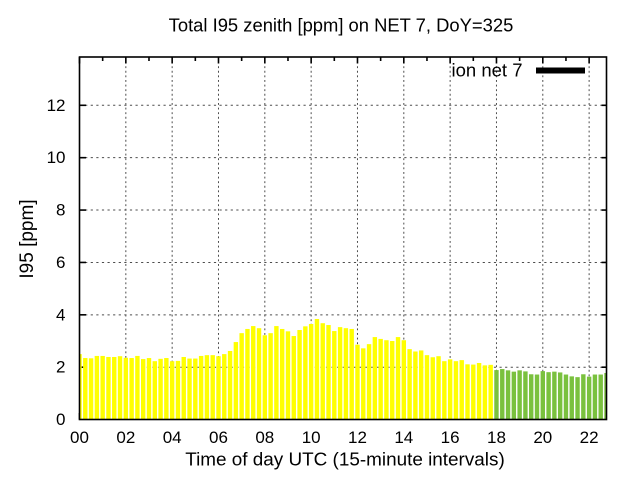 This screenshot has width=640, height=480. Describe the element at coordinates (487, 70) in the screenshot. I see `svg-text: ion net 7` at that location.